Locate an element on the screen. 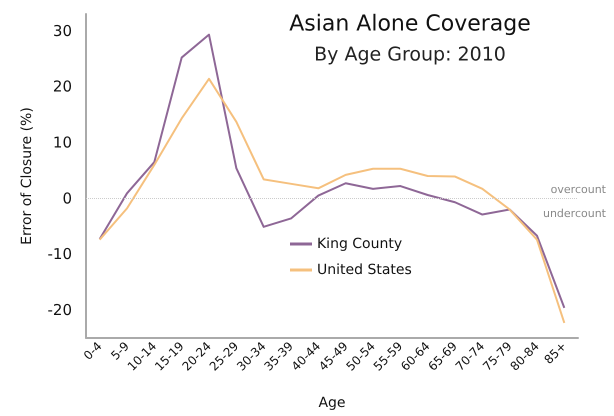 The height and width of the screenshot is (416, 614). legend-label: United States is located at coordinates (364, 270).